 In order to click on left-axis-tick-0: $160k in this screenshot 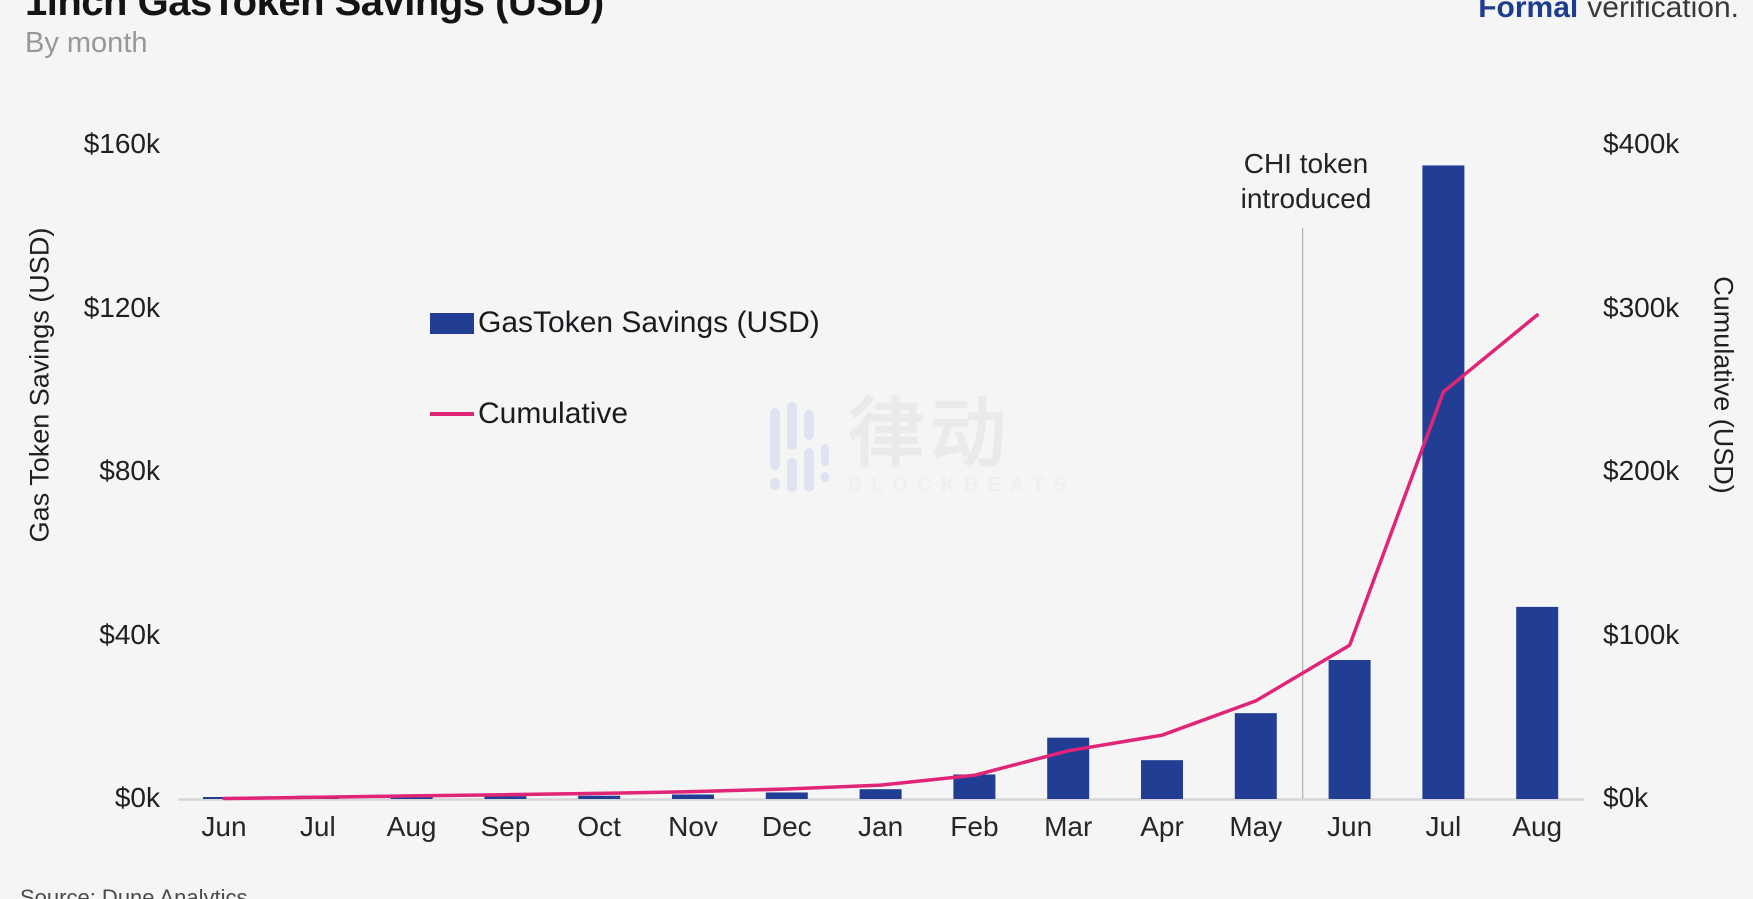, I will do `click(121, 143)`.